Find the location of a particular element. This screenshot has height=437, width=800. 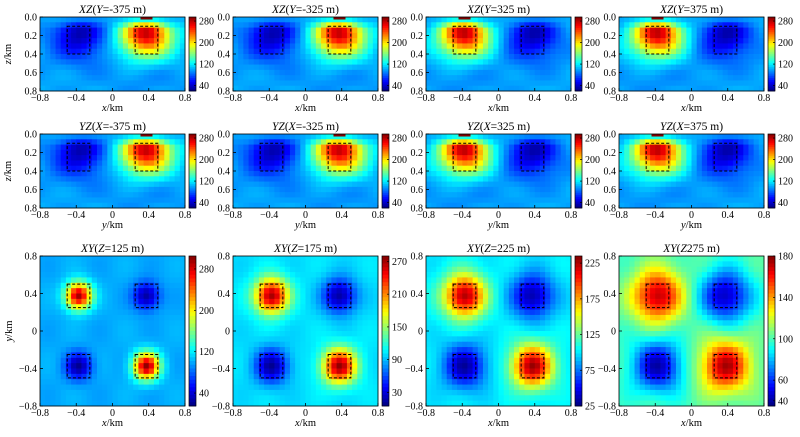

y-tick-label: 0 is located at coordinates (34, 332).